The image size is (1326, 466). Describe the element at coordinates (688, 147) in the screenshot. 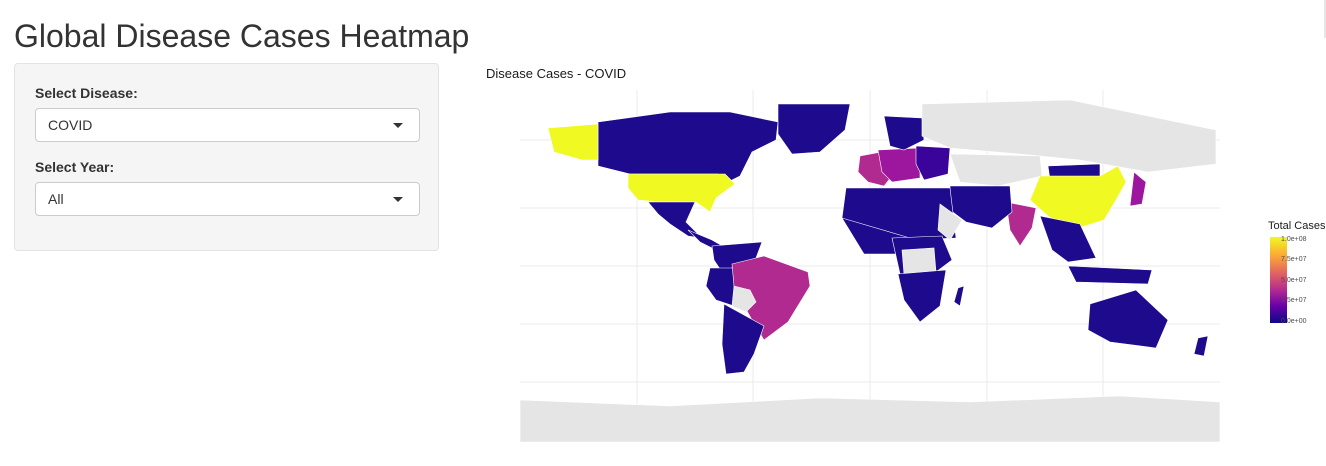

I see `country-canada` at that location.